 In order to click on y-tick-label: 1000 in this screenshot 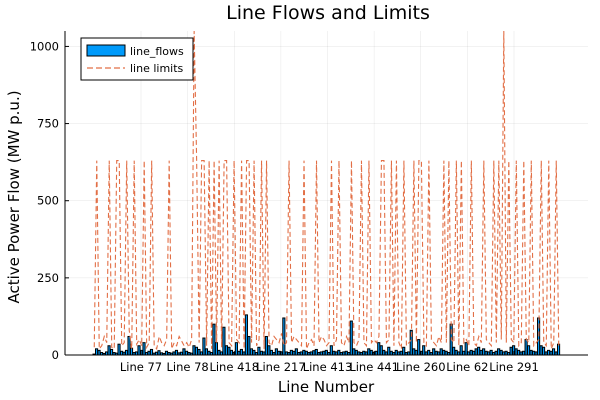, I will do `click(44, 46)`.